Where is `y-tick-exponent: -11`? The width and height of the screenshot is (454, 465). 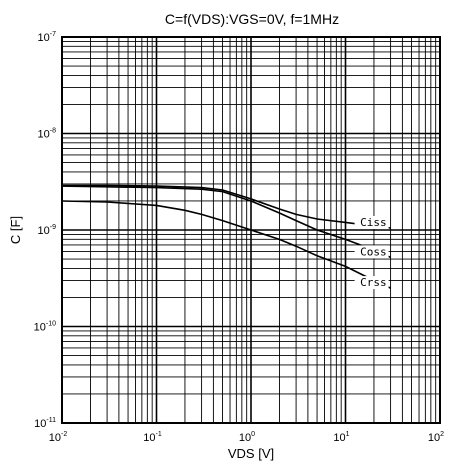
y-tick-exponent: -11 is located at coordinates (51, 420).